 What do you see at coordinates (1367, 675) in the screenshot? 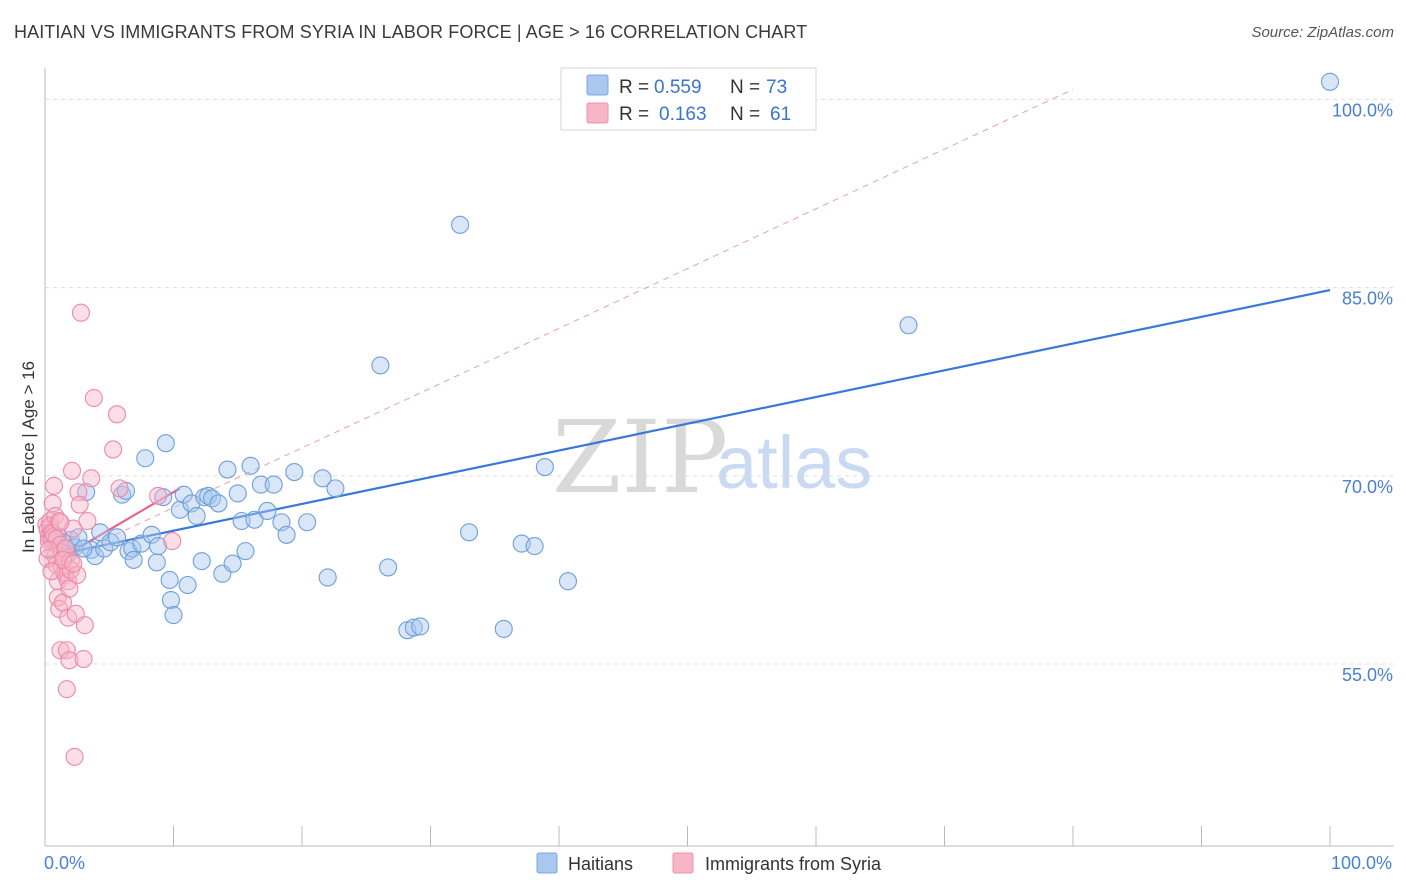
I see `y-tick-label: 55.0%` at bounding box center [1367, 675].